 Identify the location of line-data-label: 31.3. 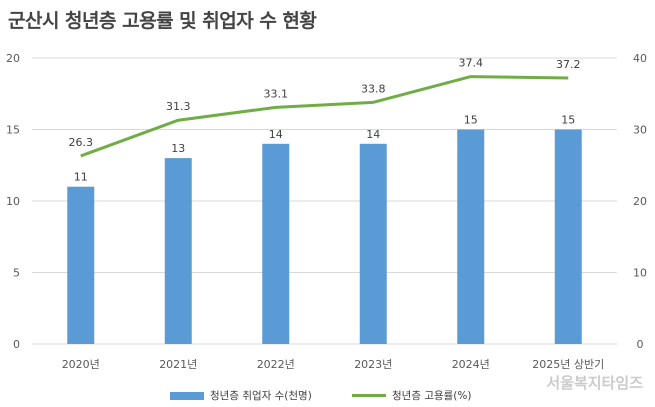
(178, 106).